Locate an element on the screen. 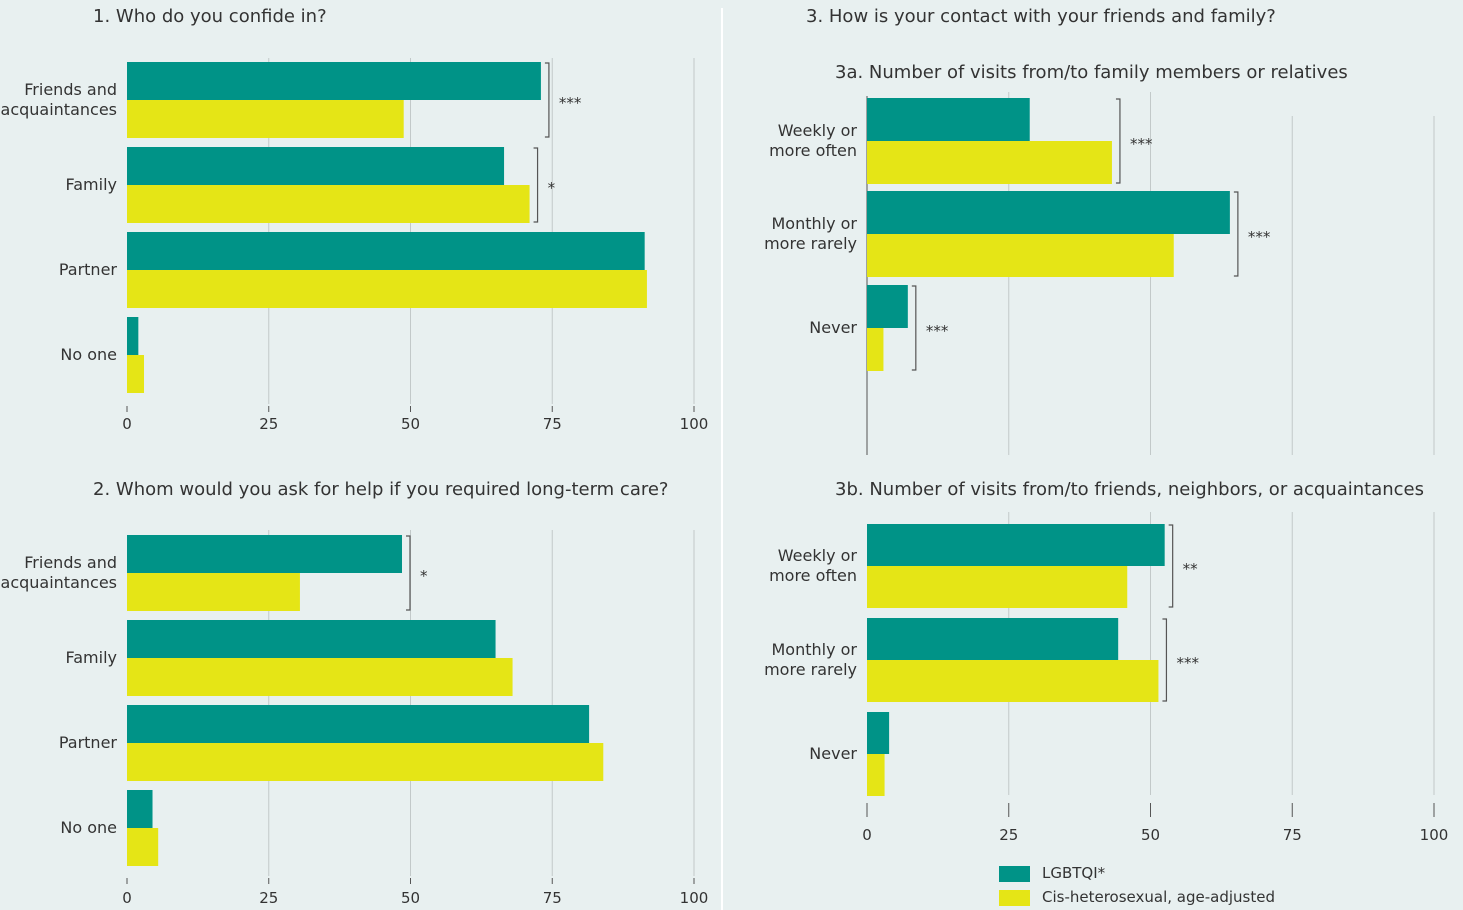 Image resolution: width=1463 pixels, height=910 pixels. chart3-category-label: Weekly or more often is located at coordinates (813, 140).